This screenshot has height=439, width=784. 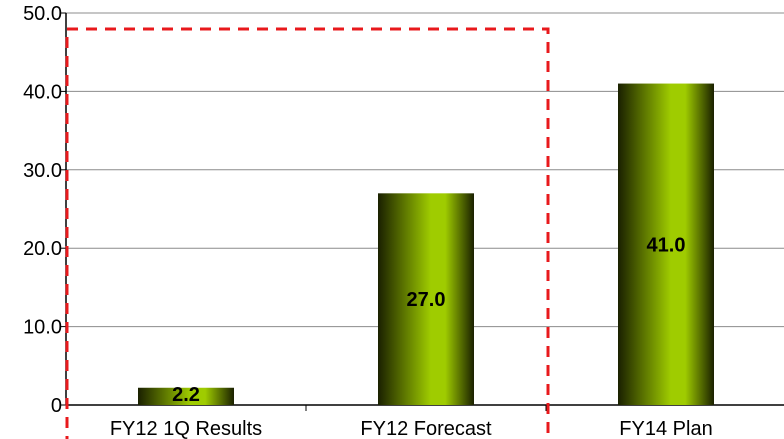 I want to click on data-label: 27.0, so click(x=426, y=300).